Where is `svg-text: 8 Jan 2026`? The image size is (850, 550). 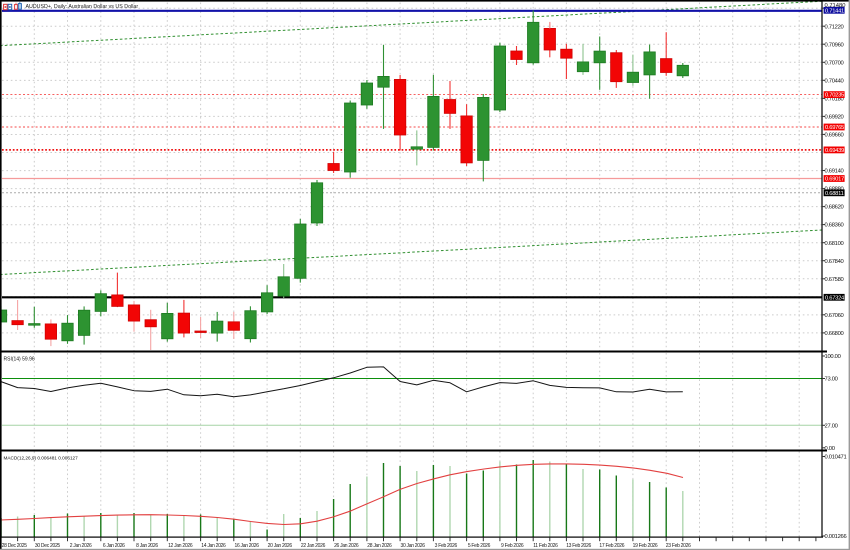 svg-text: 8 Jan 2026 is located at coordinates (147, 546).